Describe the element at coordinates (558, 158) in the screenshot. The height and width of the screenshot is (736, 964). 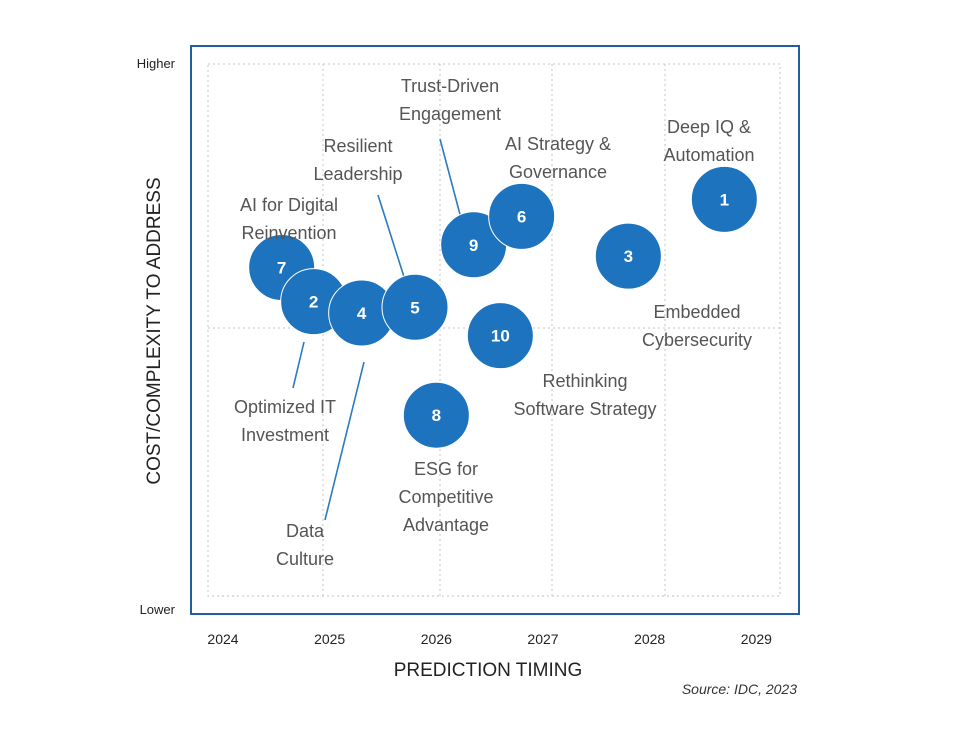
I see `annotation-label-6: AI Strategy & Governance` at that location.